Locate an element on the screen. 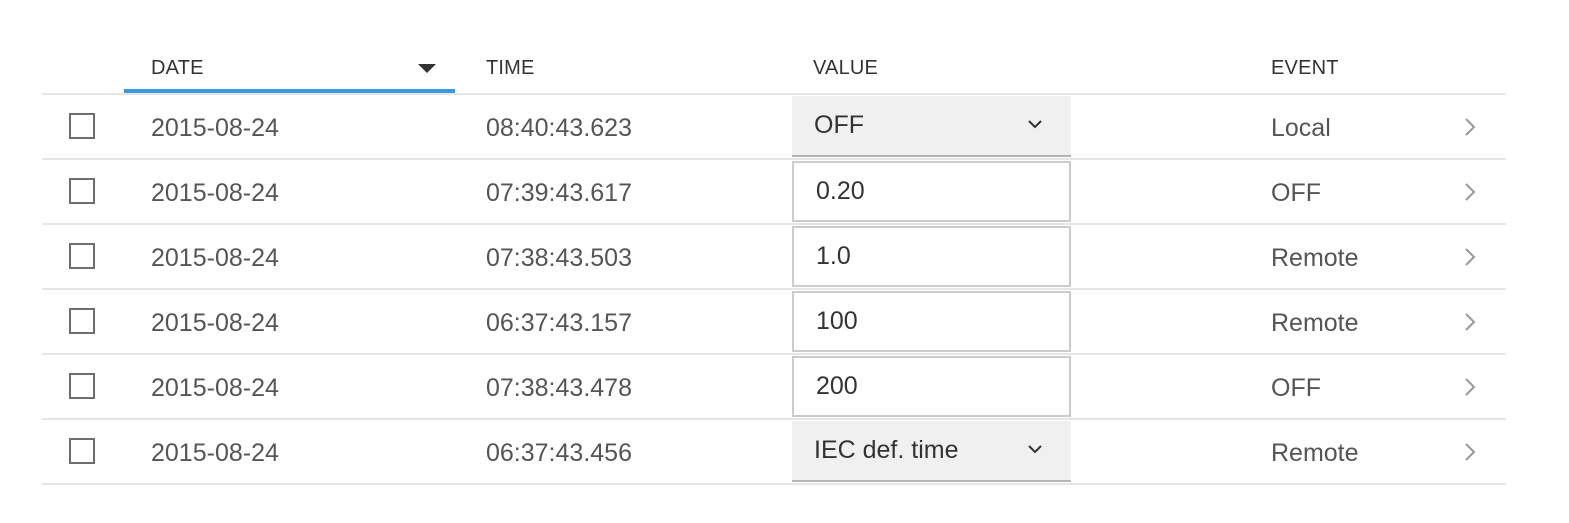 The height and width of the screenshot is (523, 1569). value-select: IEC def. time is located at coordinates (931, 451).